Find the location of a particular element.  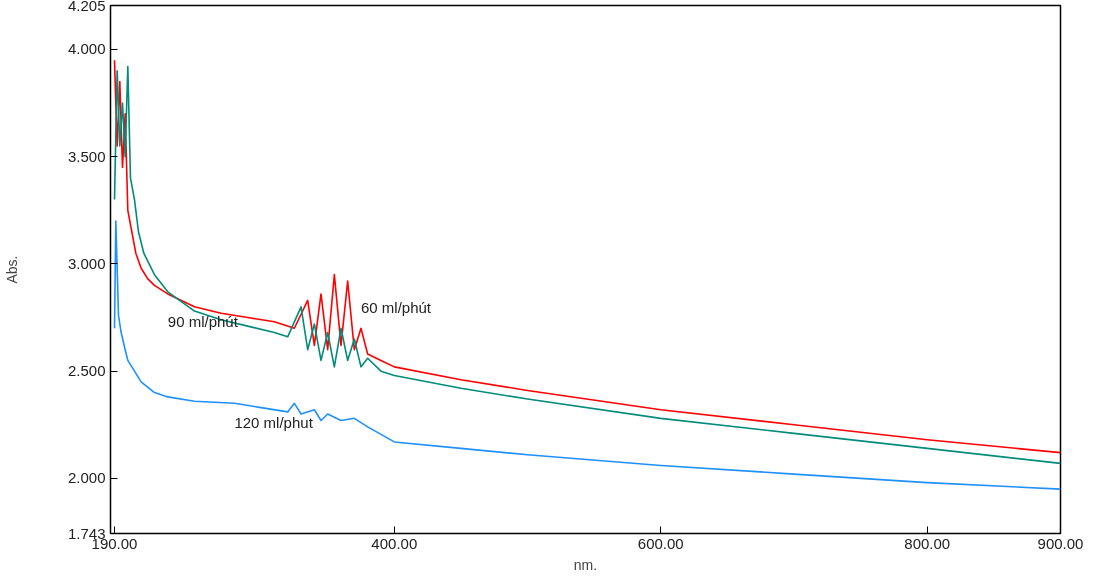

x-axis-title: nm. is located at coordinates (585, 564).